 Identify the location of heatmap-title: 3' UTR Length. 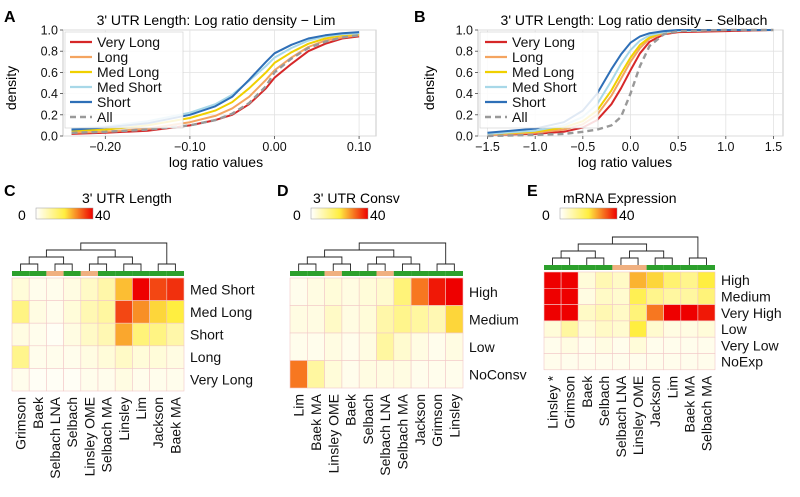
(127, 198).